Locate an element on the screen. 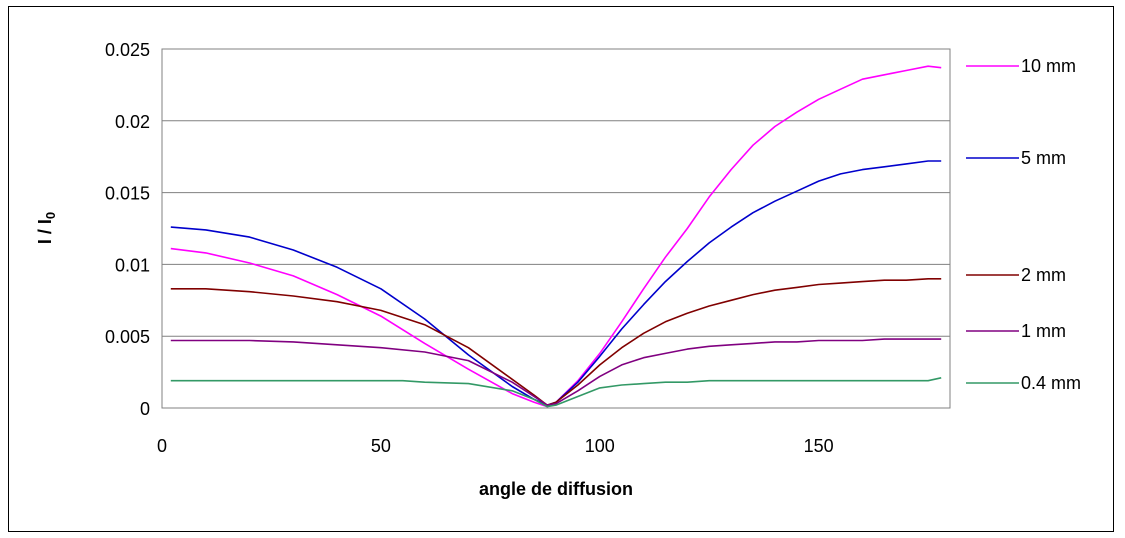 The height and width of the screenshot is (538, 1125). y-axis-title-subscript: 0 is located at coordinates (50, 215).